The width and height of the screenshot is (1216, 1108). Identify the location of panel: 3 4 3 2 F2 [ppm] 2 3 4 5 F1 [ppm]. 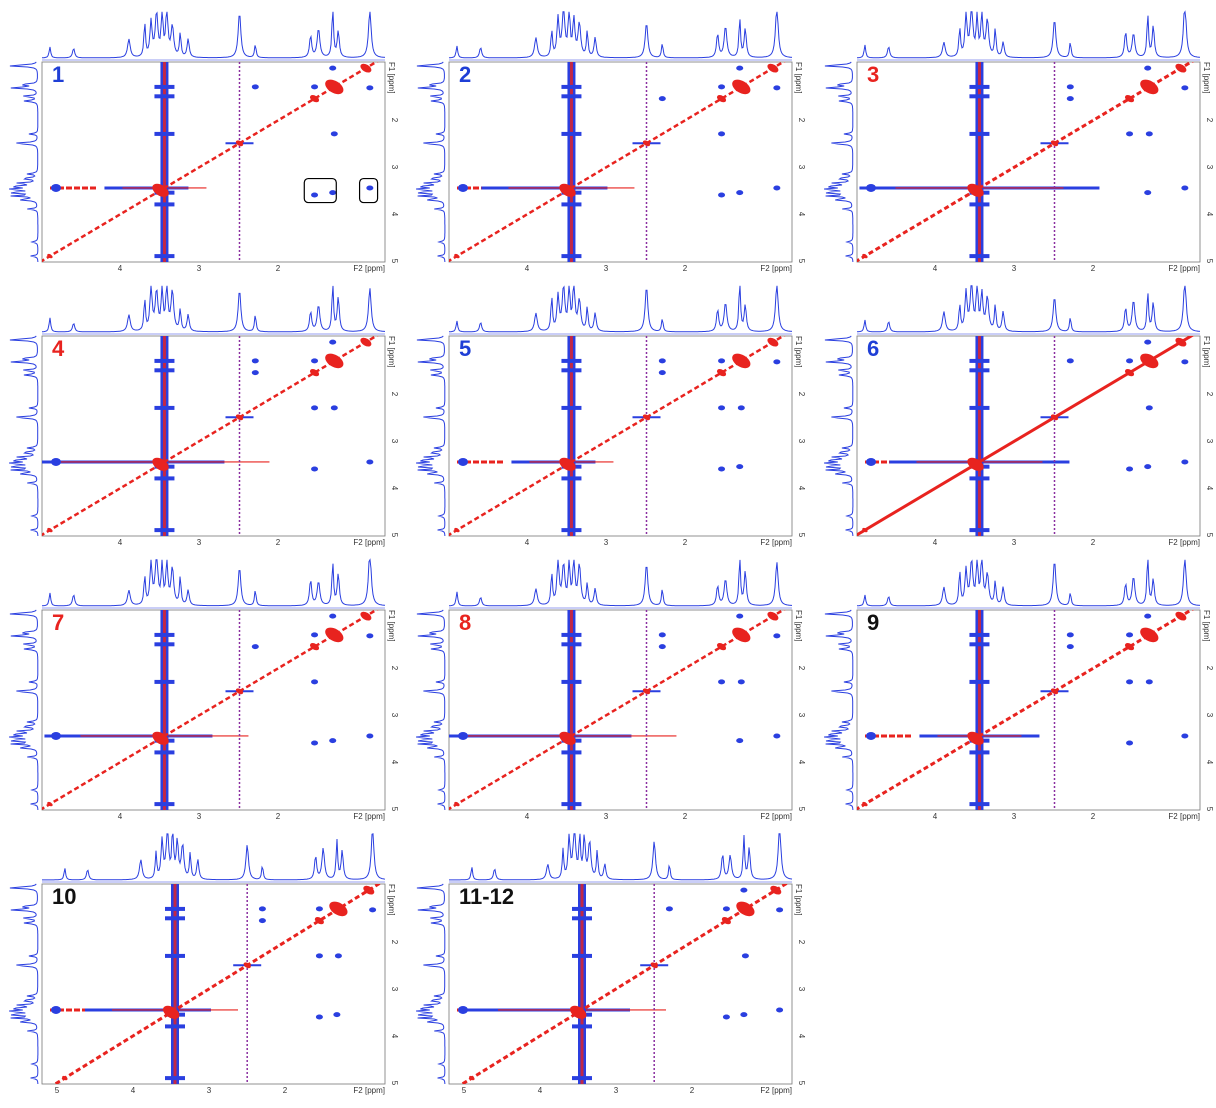
(1019, 141).